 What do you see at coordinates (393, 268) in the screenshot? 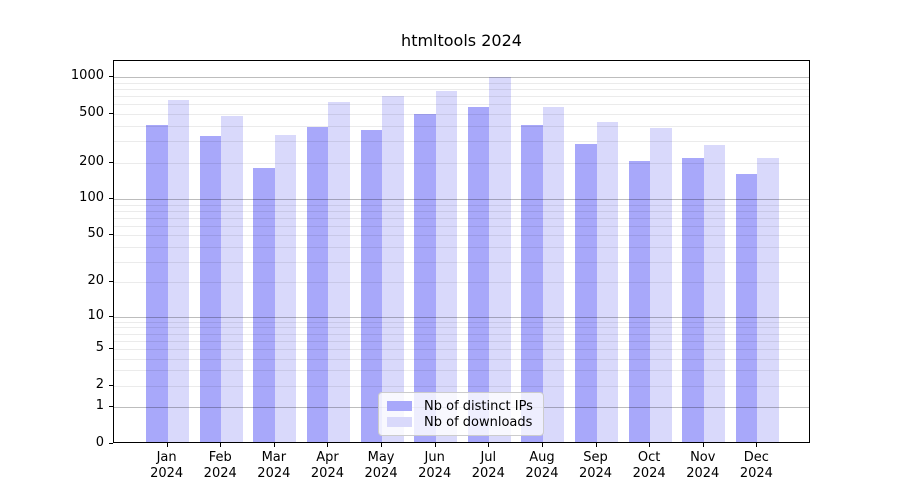
I see `bar-downloads-may` at bounding box center [393, 268].